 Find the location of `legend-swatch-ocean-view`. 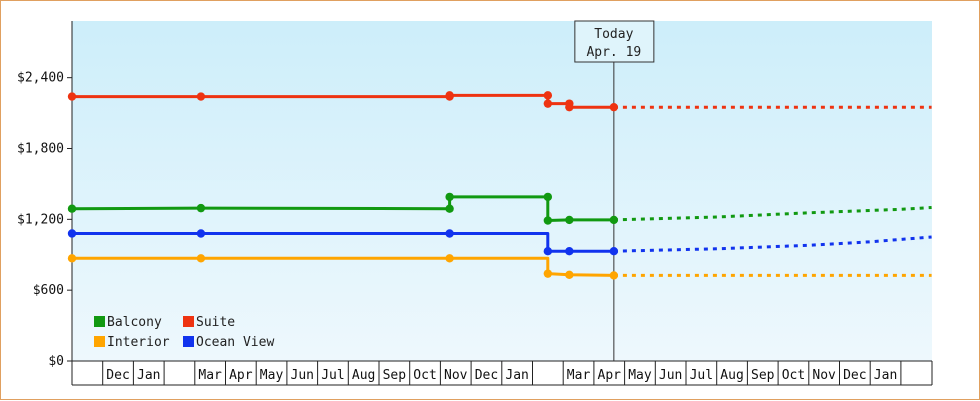

legend-swatch-ocean-view is located at coordinates (188, 341).